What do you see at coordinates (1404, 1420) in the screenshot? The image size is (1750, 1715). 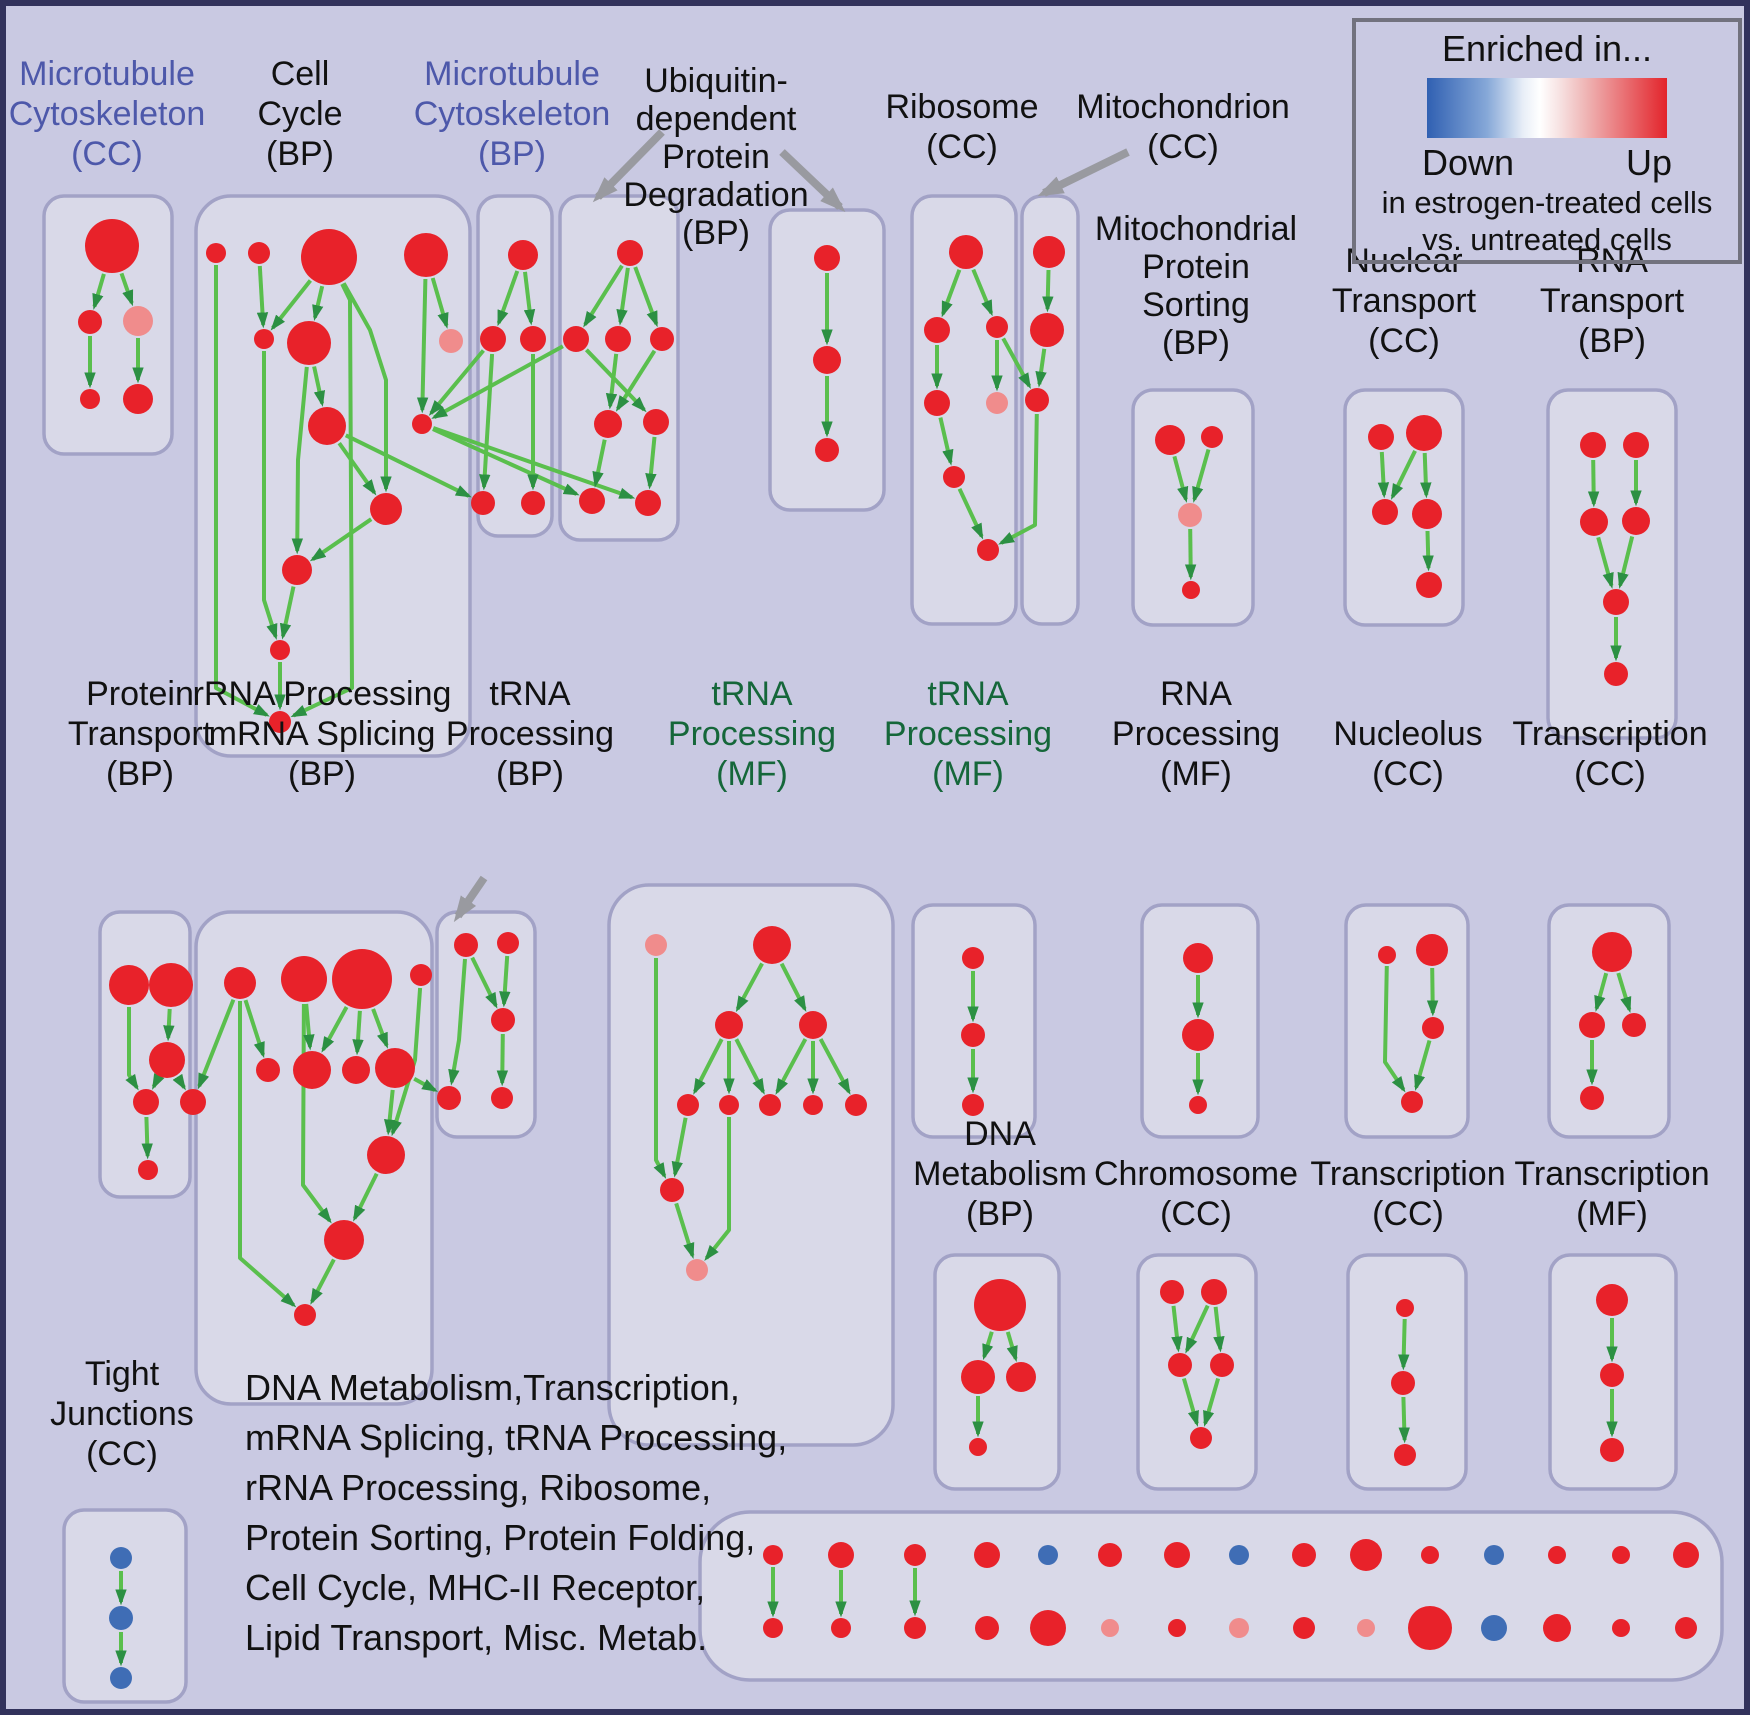 I see `edge-x2-x3` at bounding box center [1404, 1420].